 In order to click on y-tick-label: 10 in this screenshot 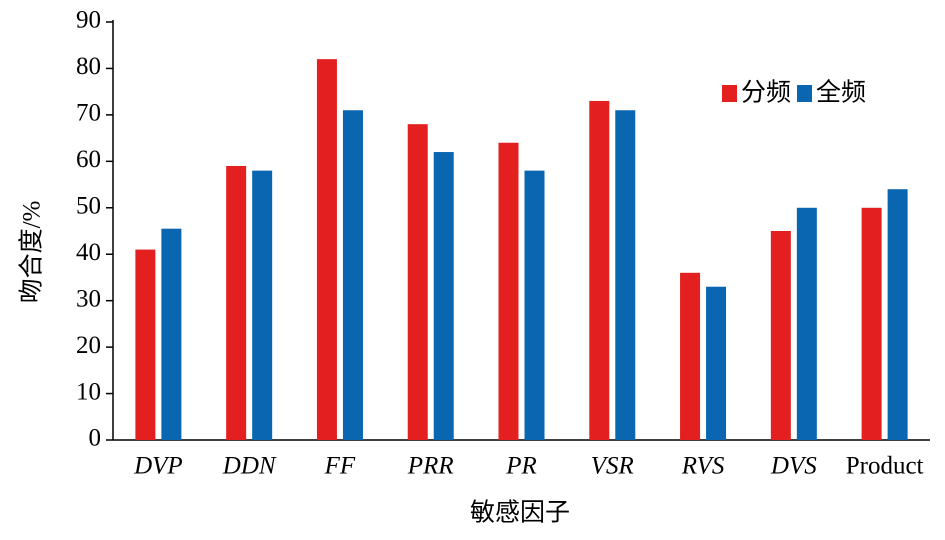, I will do `click(88, 391)`.